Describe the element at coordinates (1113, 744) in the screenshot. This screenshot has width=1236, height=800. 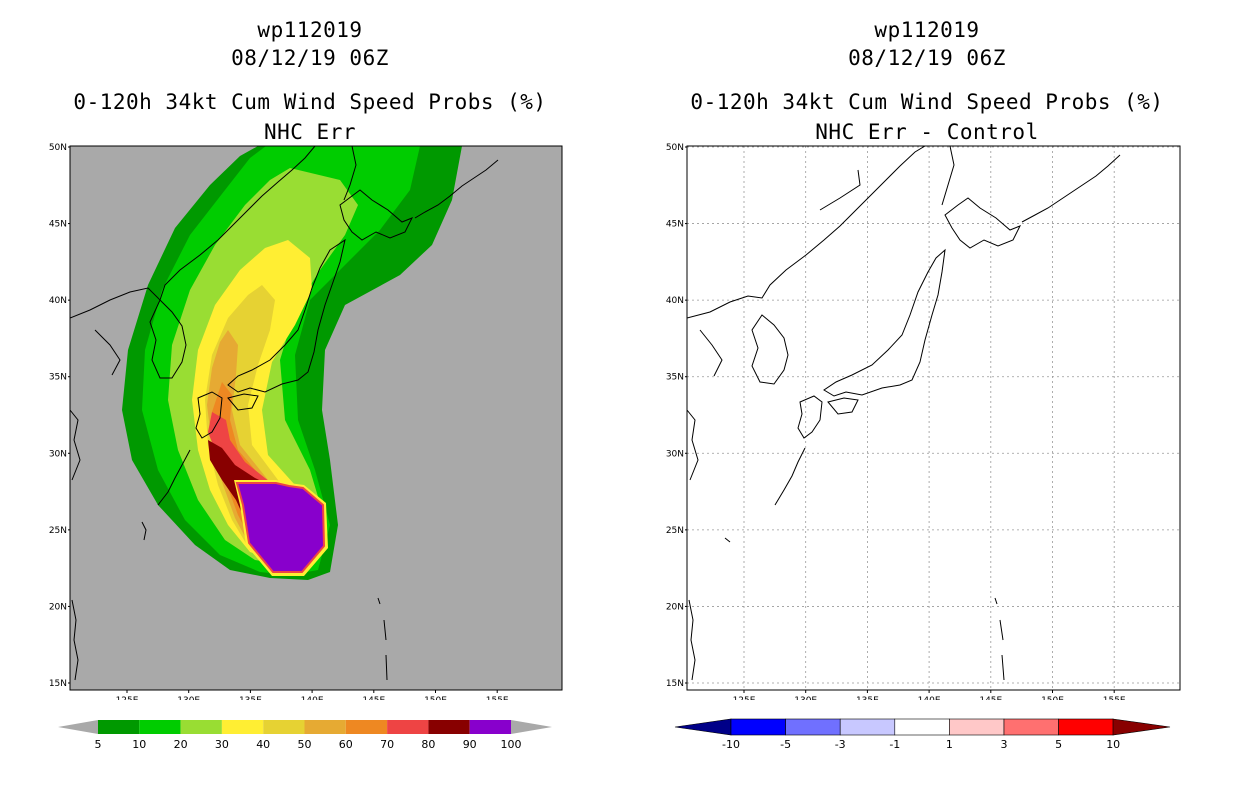
I see `legend-right-label: 10` at that location.